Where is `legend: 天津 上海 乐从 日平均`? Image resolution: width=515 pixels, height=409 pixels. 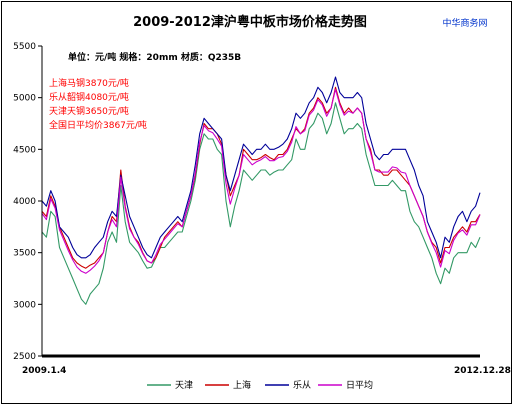
legend: 天津 上海 乐从 日平均 is located at coordinates (260, 385).